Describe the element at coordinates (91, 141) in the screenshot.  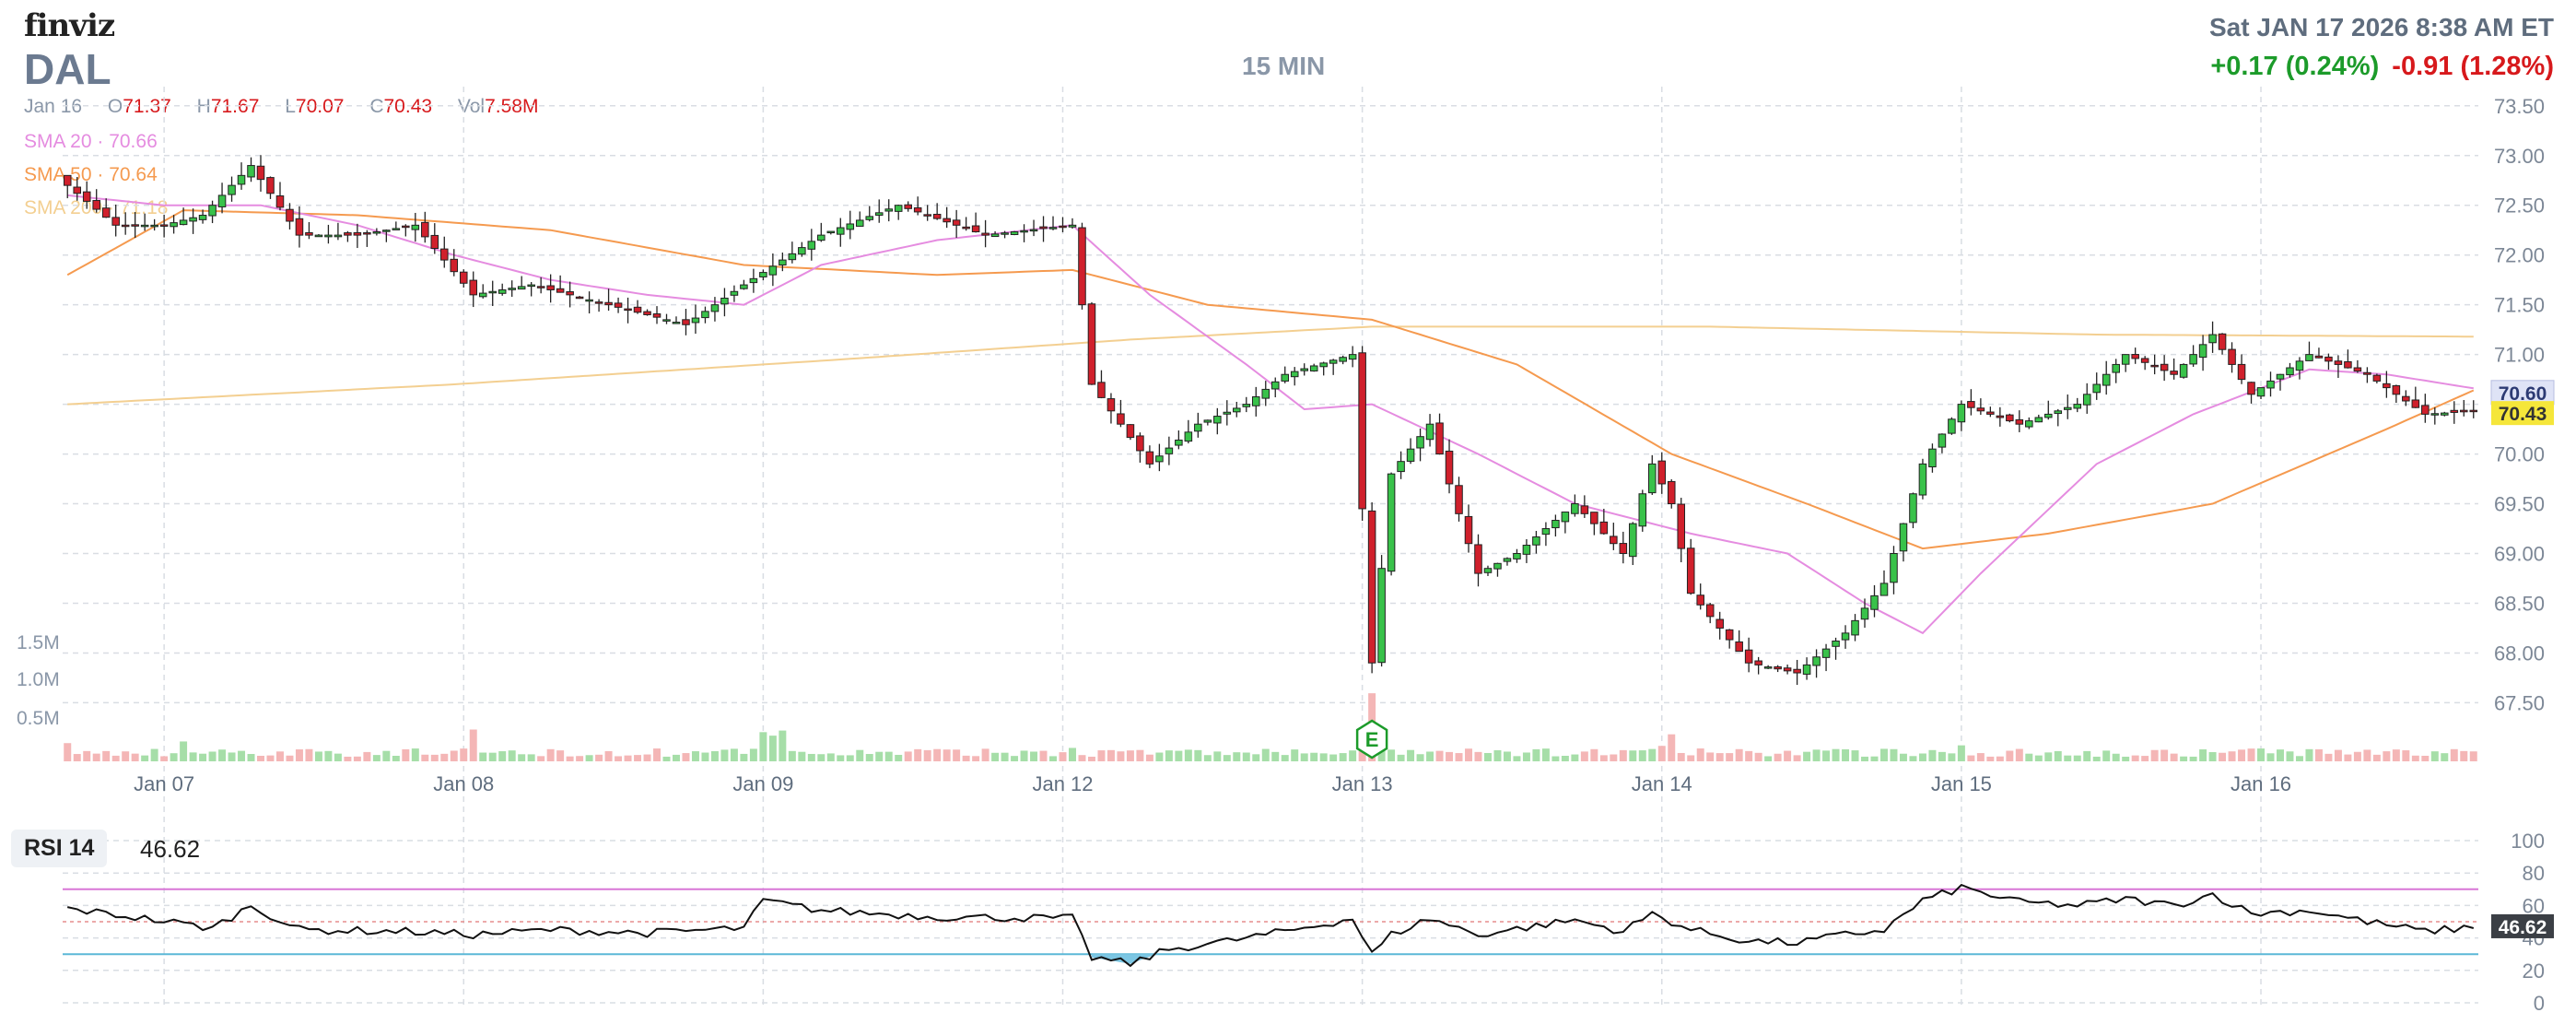
I see `legend-sma20: SMA 20 · 70.66` at that location.